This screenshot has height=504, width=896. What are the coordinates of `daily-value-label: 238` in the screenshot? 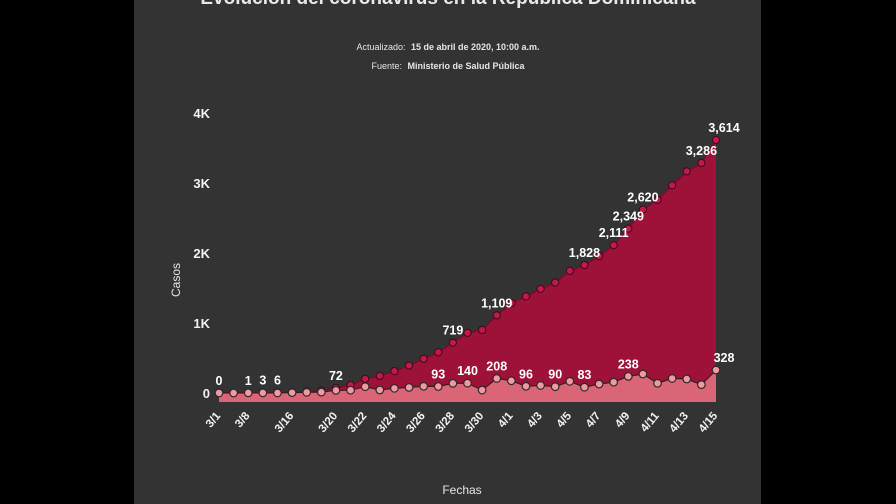 It's located at (628, 364).